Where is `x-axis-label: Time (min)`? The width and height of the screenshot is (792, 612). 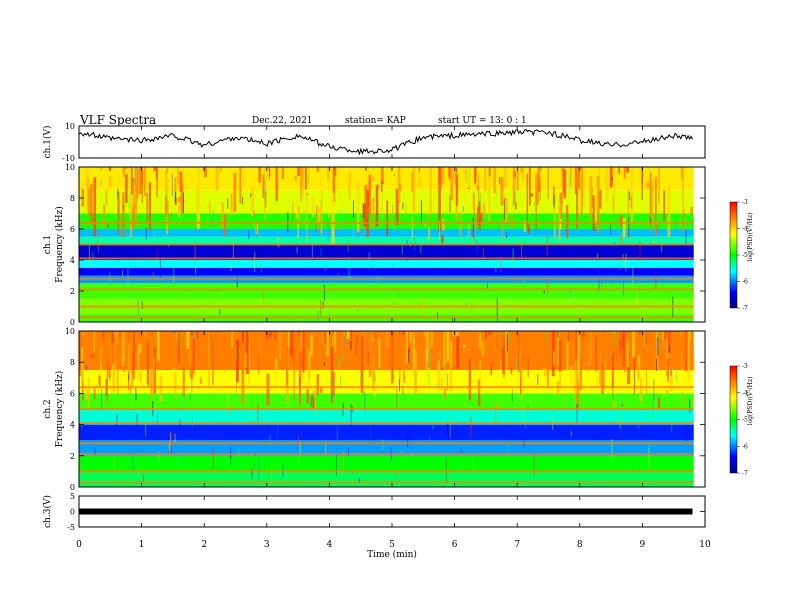 x-axis-label: Time (min) is located at coordinates (392, 554).